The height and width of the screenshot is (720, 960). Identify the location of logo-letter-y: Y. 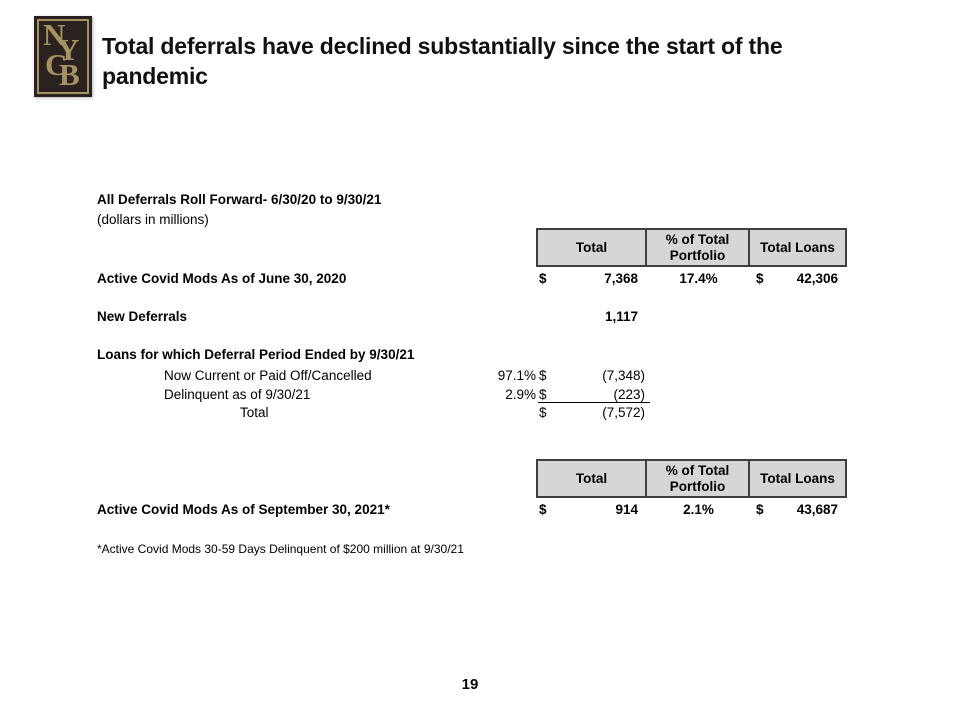
(68, 49).